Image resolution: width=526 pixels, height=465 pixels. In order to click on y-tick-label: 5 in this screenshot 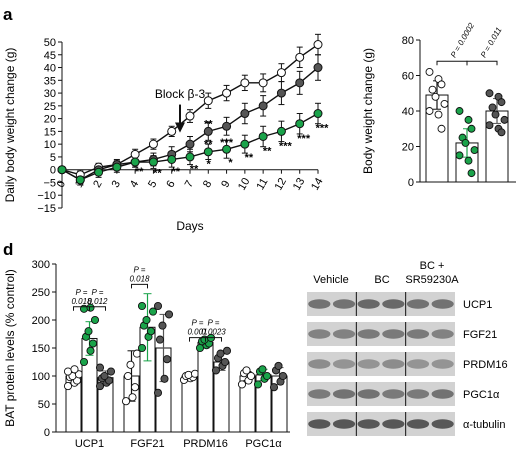, I will do `click(53, 158)`.